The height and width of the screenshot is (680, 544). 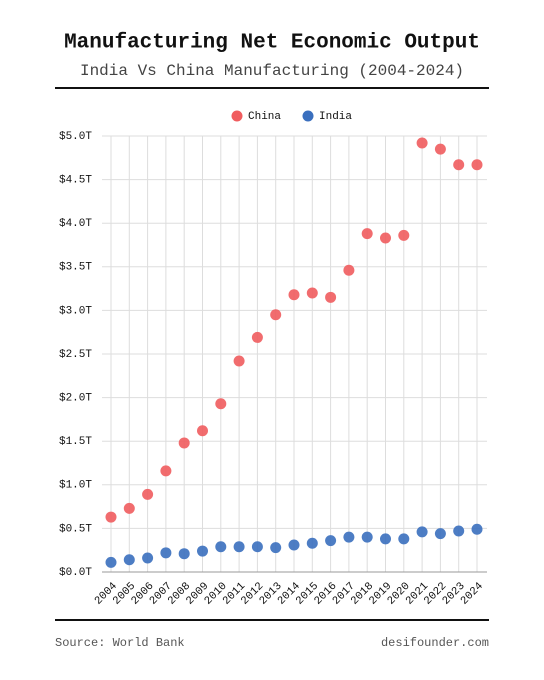 What do you see at coordinates (75, 137) in the screenshot?
I see `y-tick-label: $5.0T` at bounding box center [75, 137].